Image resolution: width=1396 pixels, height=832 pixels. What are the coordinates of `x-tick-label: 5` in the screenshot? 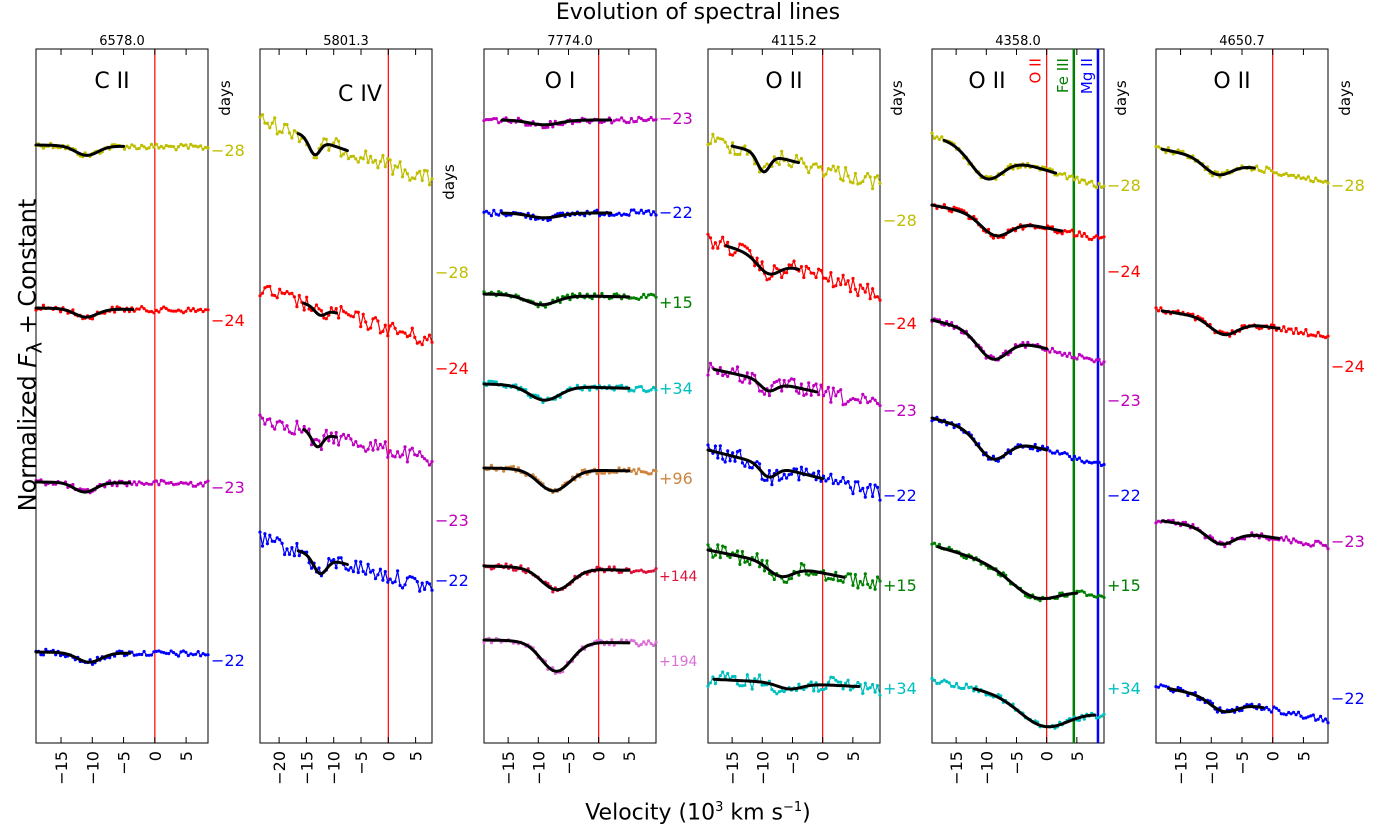 It's located at (1303, 756).